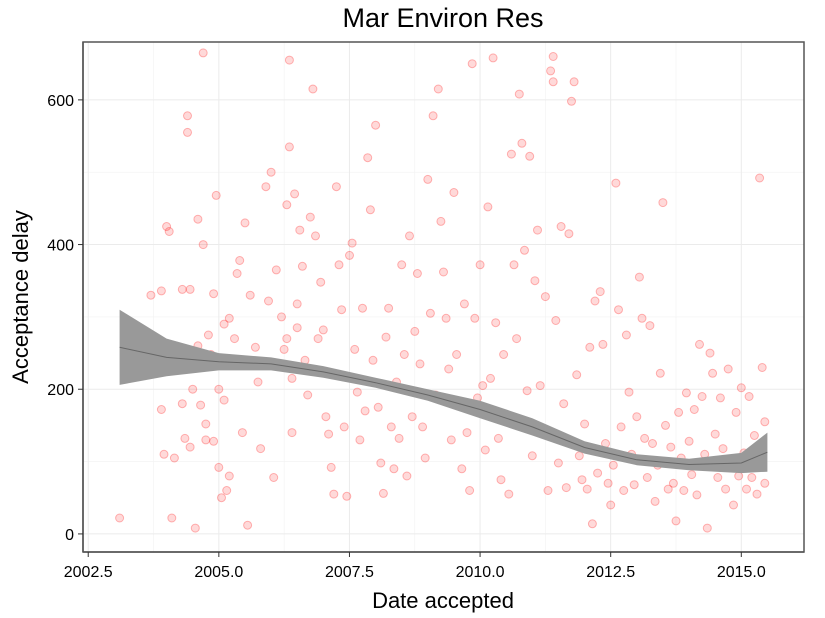  Describe the element at coordinates (442, 18) in the screenshot. I see `chart-title: Mar Environ Res` at that location.